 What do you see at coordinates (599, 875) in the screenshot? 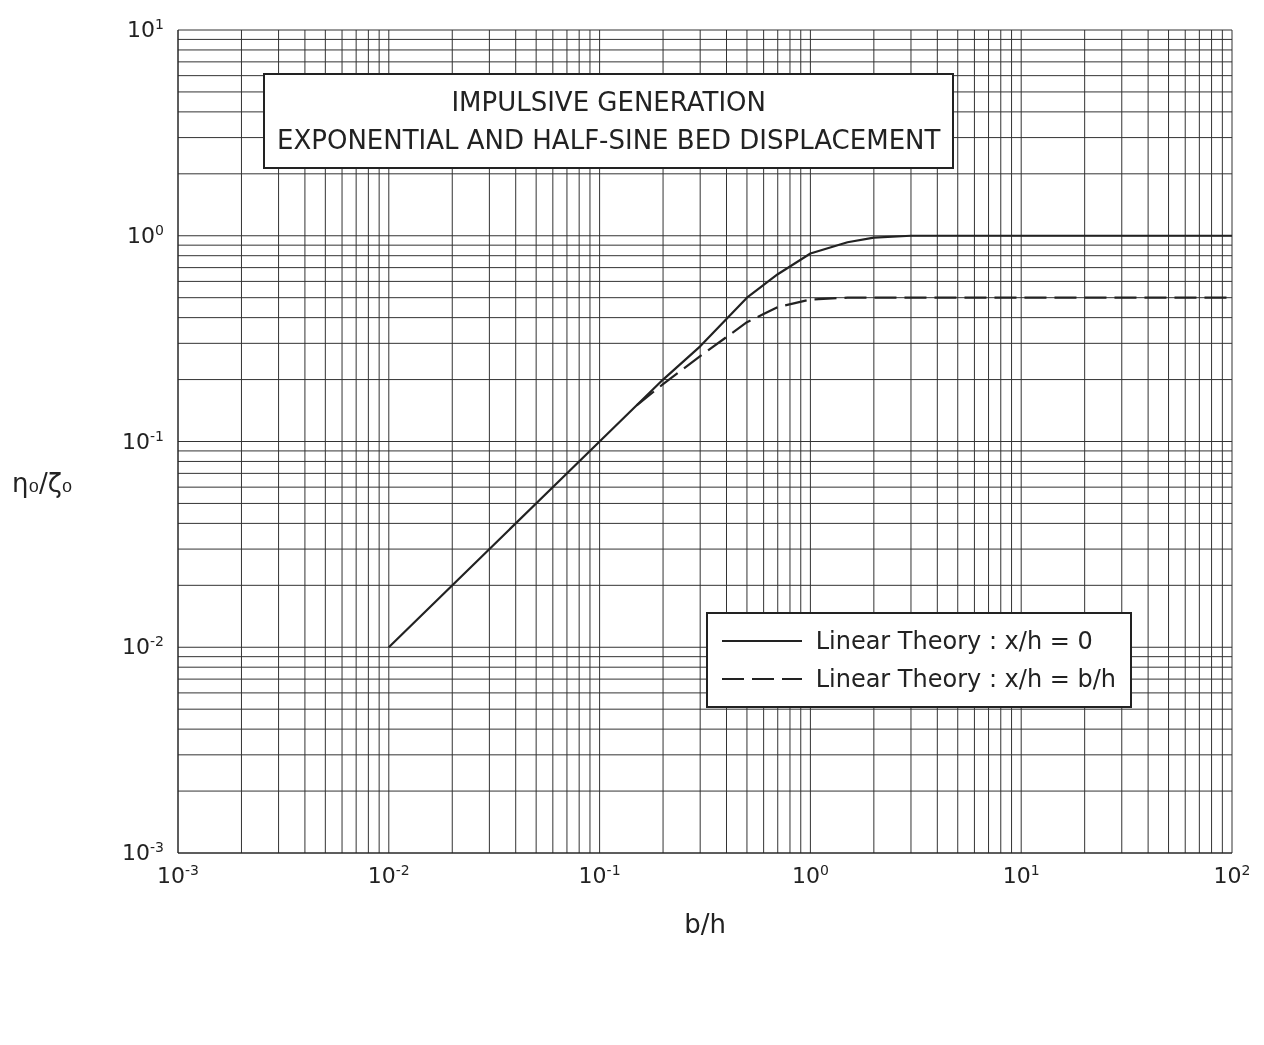
I see `x-tick-label: 10$^{-1}$` at bounding box center [599, 875].